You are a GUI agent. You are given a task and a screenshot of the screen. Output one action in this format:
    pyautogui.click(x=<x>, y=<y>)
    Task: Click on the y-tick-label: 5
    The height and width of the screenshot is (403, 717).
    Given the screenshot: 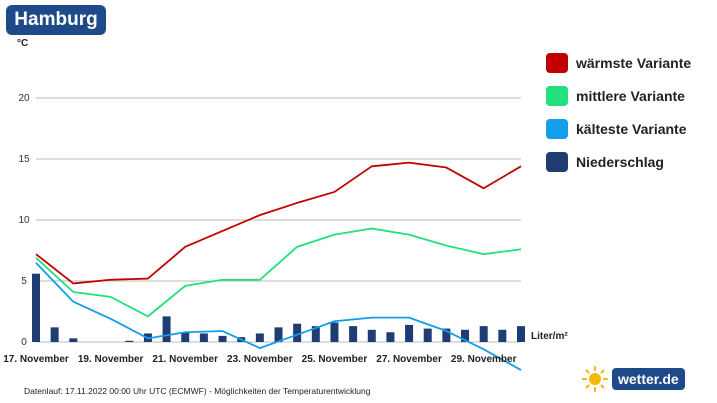 What is the action you would take?
    pyautogui.click(x=24, y=281)
    